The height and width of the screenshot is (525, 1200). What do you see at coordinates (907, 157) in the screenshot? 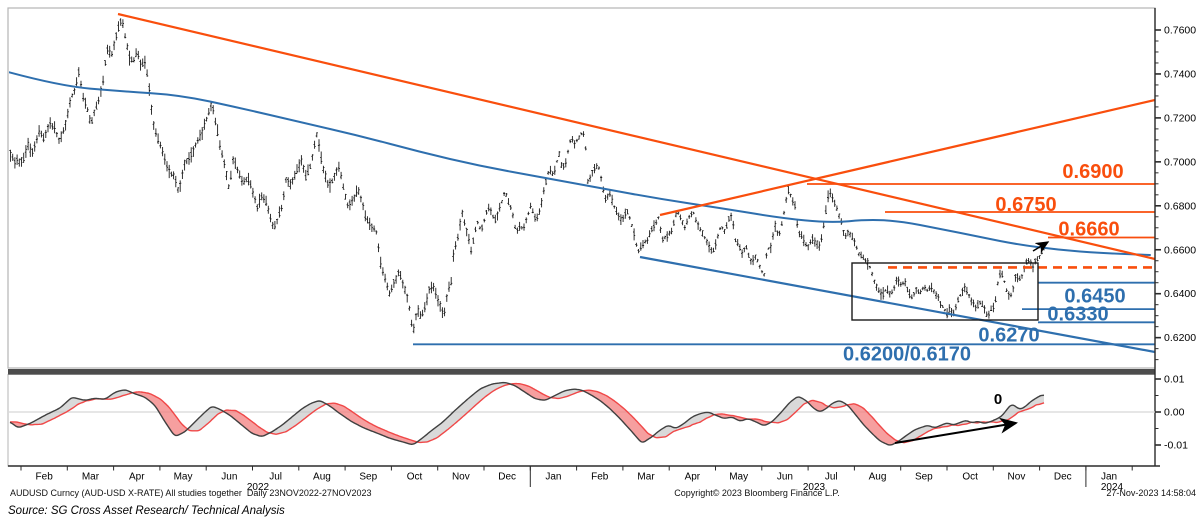
I see `rising-wedge-line` at bounding box center [907, 157].